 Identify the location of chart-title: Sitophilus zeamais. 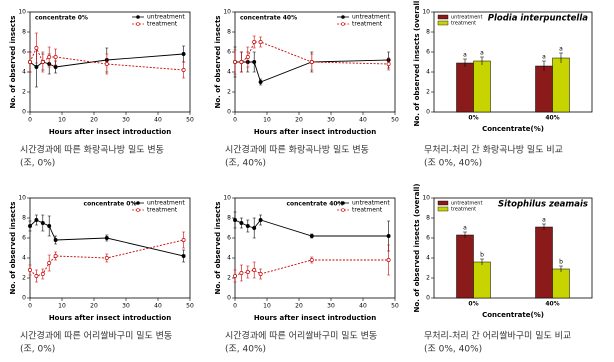
(543, 205).